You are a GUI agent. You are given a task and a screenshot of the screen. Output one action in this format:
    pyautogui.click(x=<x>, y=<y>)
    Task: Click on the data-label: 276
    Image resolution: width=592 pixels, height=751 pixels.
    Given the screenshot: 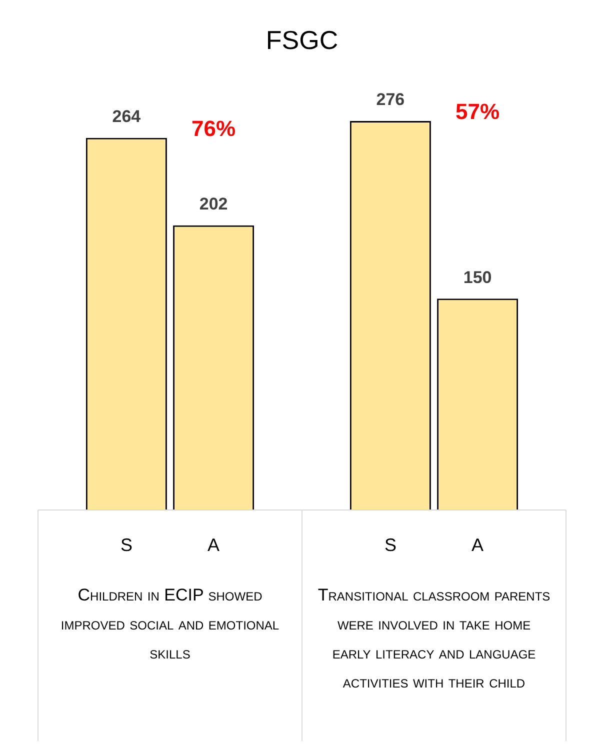 What is the action you would take?
    pyautogui.click(x=390, y=100)
    